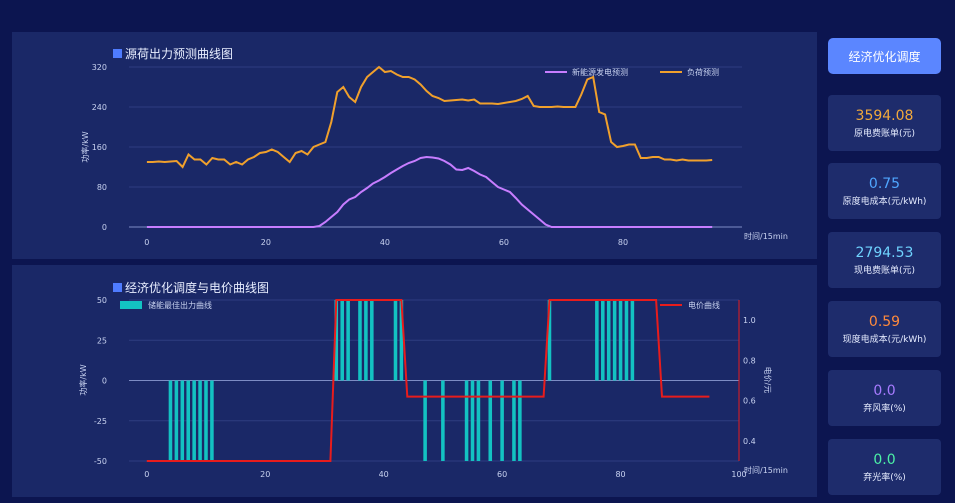 The image size is (955, 503). Describe the element at coordinates (884, 56) in the screenshot. I see `economic-dispatch-button: 经济优化调度` at that location.